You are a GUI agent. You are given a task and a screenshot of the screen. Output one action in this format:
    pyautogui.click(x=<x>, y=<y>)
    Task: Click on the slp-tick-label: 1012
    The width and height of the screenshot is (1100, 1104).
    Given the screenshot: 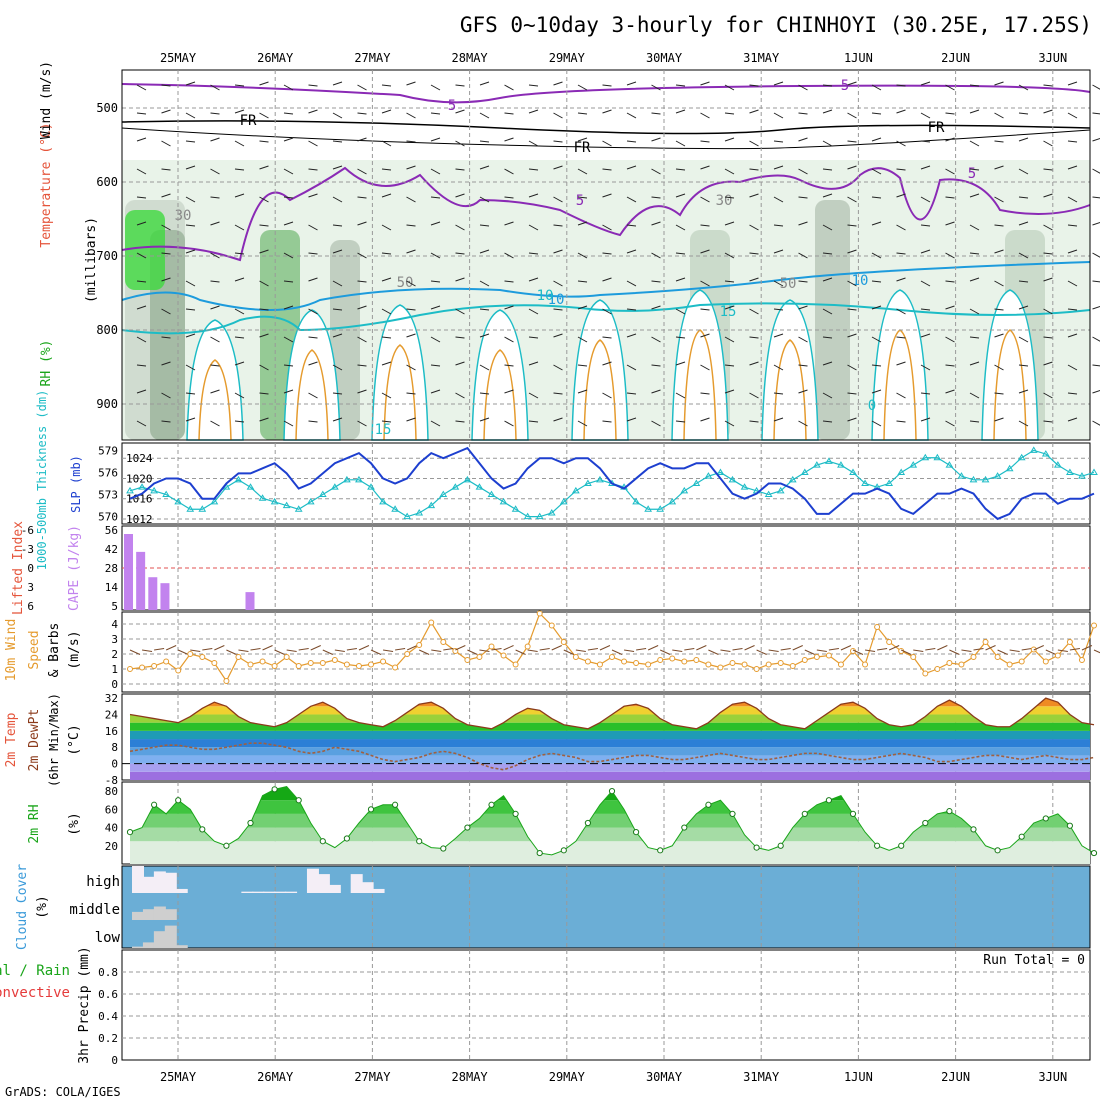 What is the action you would take?
    pyautogui.click(x=139, y=519)
    